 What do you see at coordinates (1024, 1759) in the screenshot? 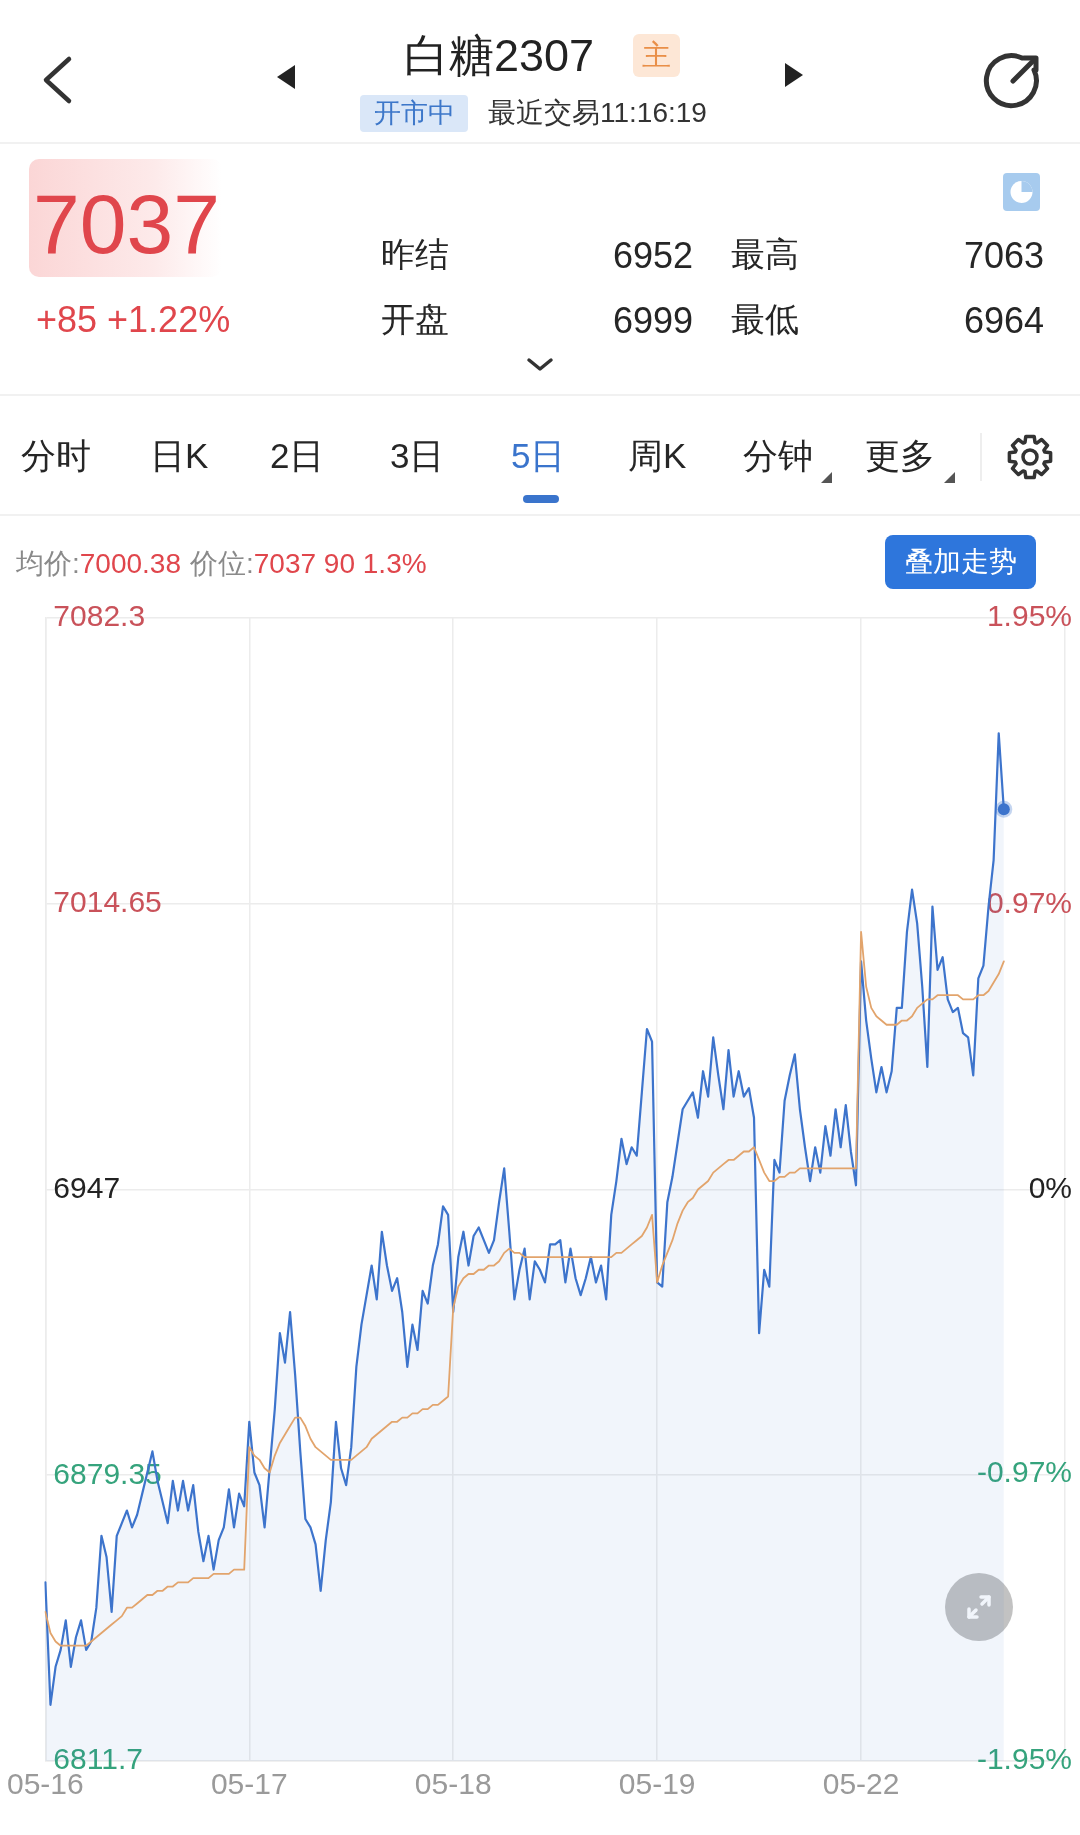
I see `y2-tick-label: -1.95%` at bounding box center [1024, 1759].